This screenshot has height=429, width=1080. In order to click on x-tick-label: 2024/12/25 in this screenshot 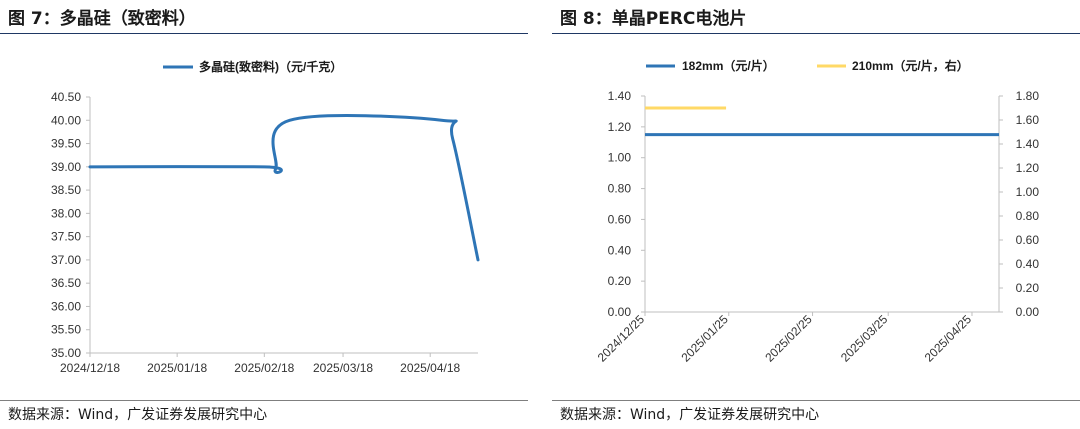, I will do `click(621, 338)`.